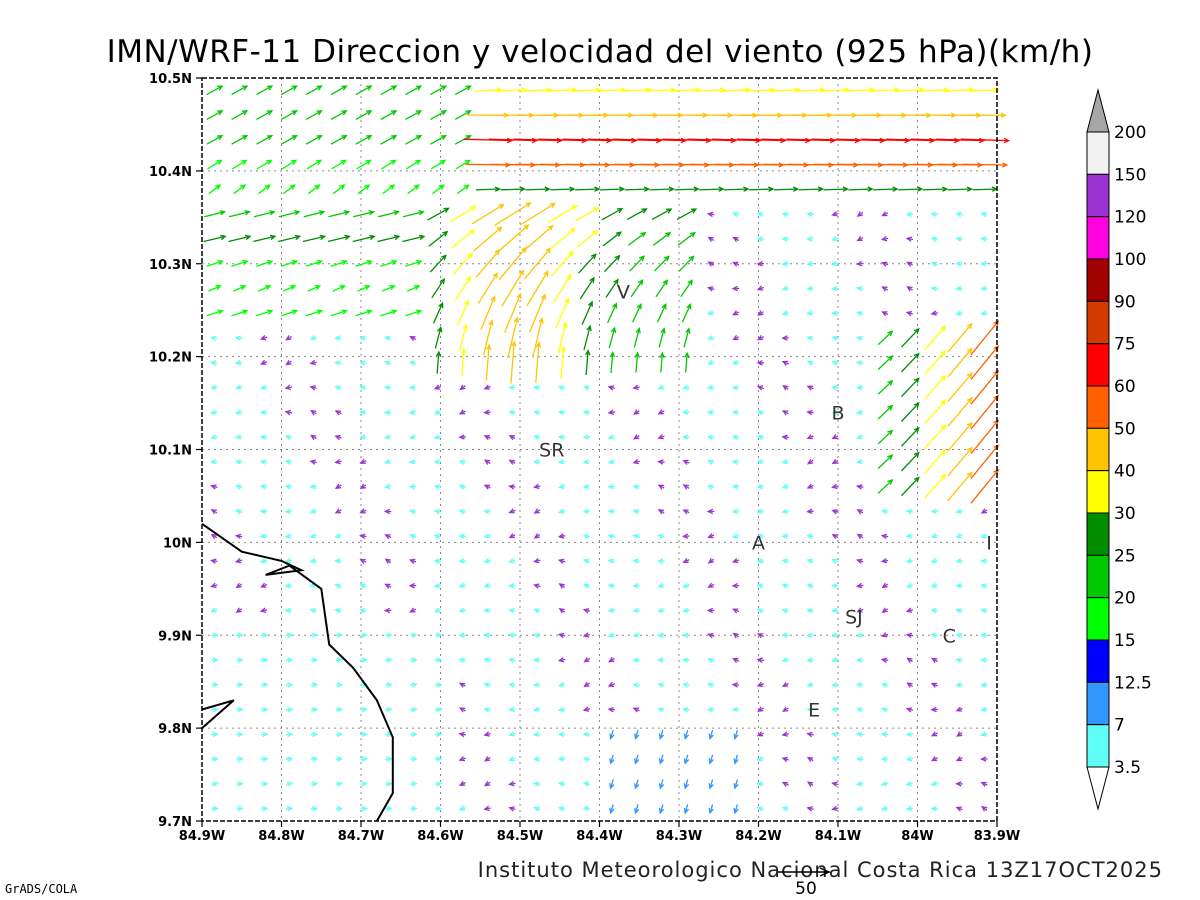 The image size is (1200, 900). Describe the element at coordinates (520, 836) in the screenshot. I see `x-tick-label: 84.5W` at that location.